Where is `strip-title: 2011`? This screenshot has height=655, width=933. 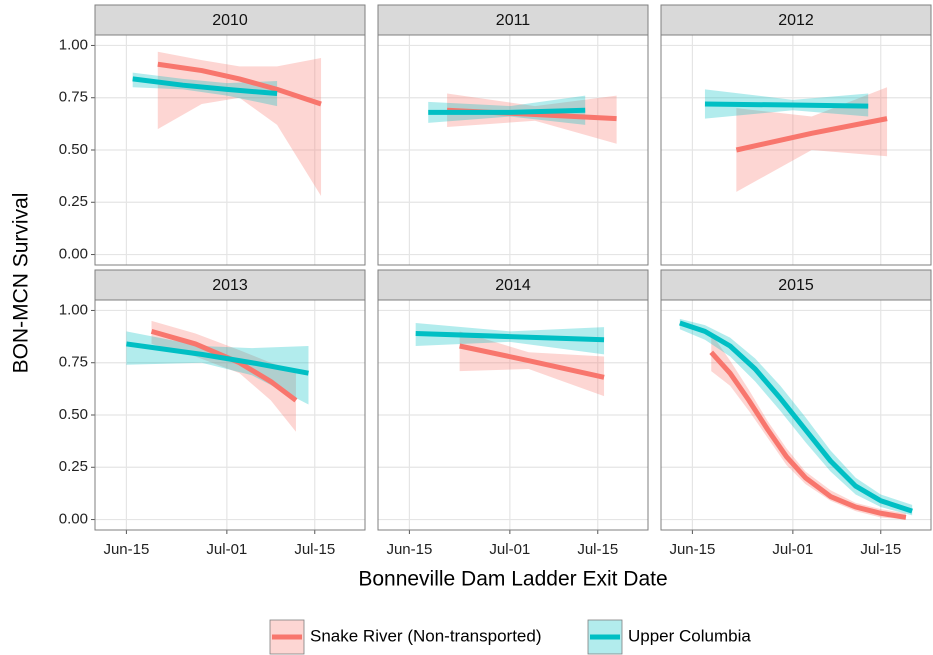 strip-title: 2011 is located at coordinates (513, 20).